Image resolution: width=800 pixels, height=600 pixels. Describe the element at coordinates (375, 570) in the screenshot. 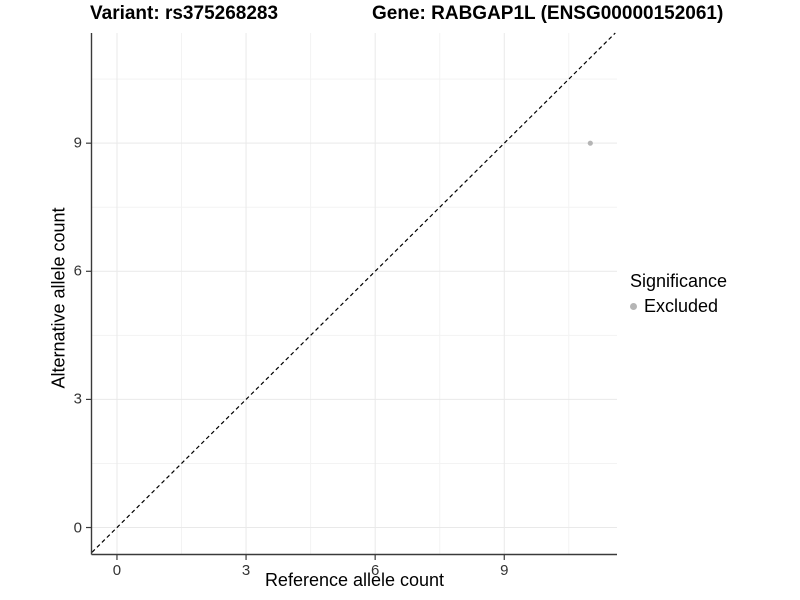

I see `x-tick-label: 6` at that location.